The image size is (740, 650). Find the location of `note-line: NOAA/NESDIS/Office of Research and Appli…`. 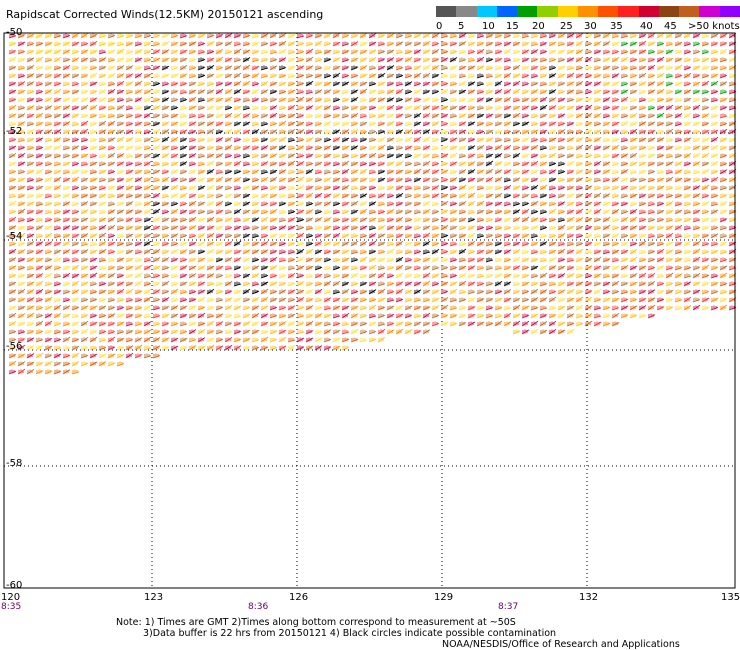

note-line: NOAA/NESDIS/Office of Research and Appli… is located at coordinates (561, 644).